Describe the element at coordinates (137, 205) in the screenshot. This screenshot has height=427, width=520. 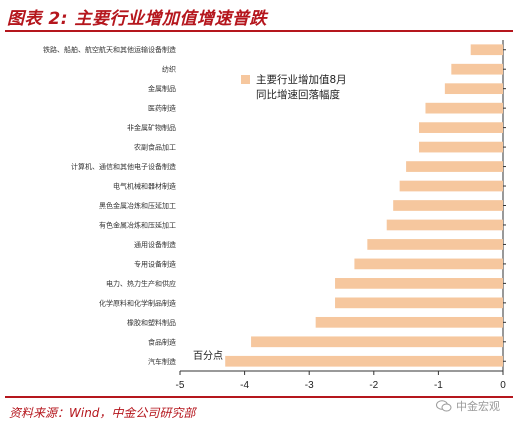
I see `category-label: 黑色金属冶炼和压延加工` at that location.